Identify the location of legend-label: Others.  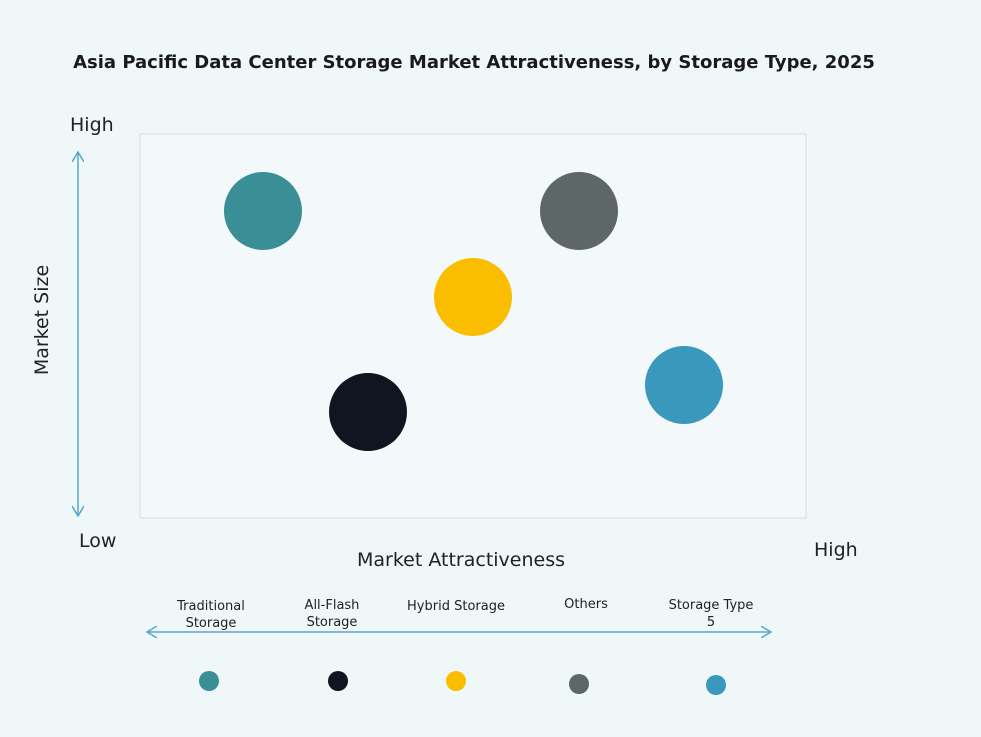
(586, 604).